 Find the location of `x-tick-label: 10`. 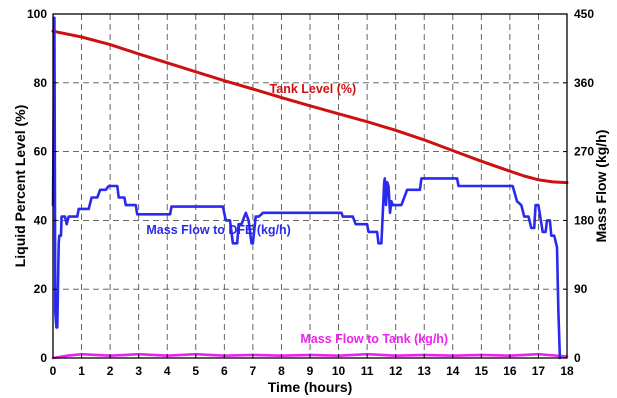

x-tick-label: 10 is located at coordinates (339, 371).